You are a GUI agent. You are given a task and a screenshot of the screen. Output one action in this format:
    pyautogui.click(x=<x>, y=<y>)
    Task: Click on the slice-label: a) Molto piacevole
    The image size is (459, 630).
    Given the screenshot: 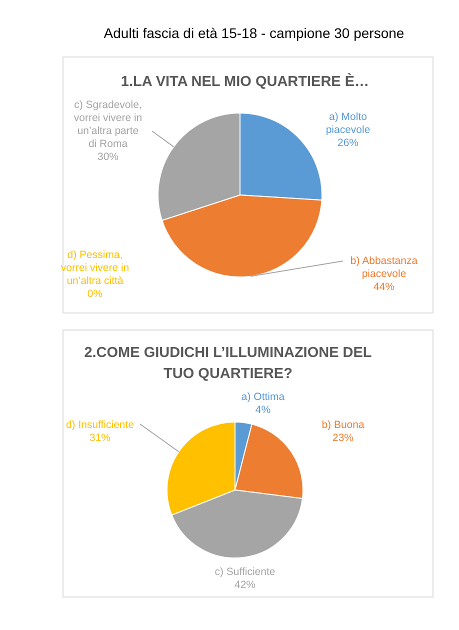 What is the action you would take?
    pyautogui.click(x=348, y=123)
    